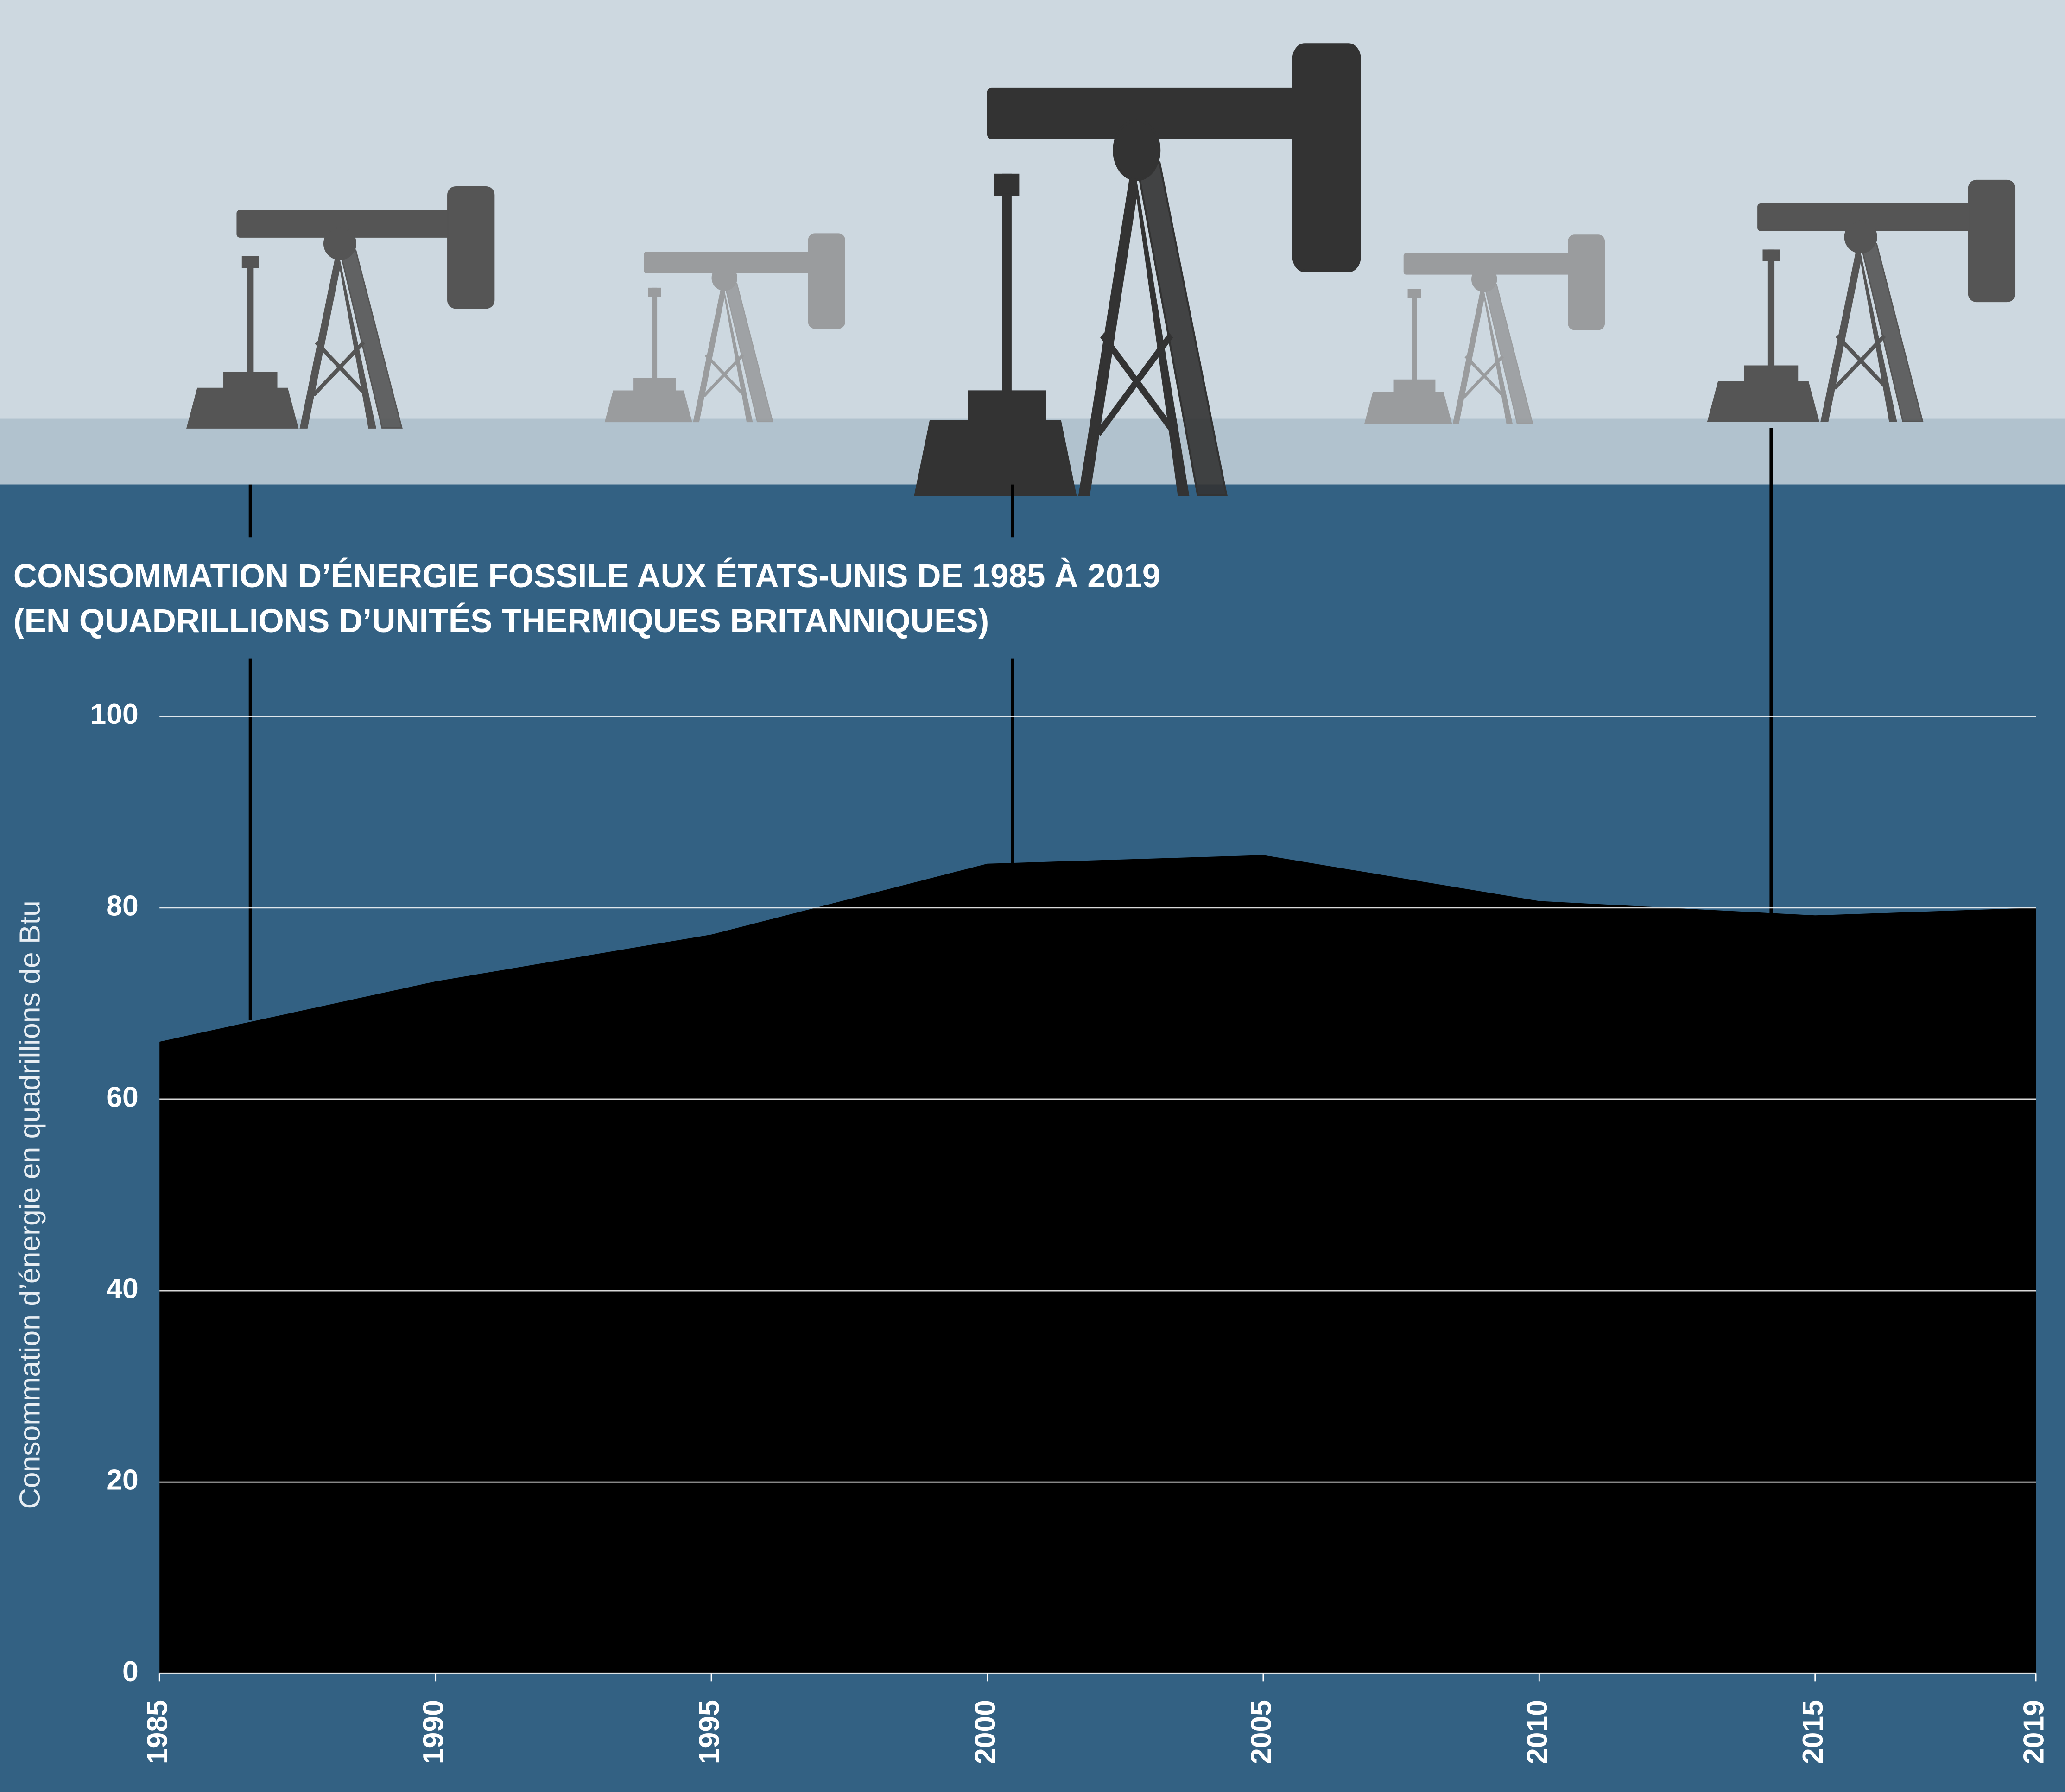 The height and width of the screenshot is (1792, 2065). I want to click on y-tick-label: 40, so click(122, 1289).